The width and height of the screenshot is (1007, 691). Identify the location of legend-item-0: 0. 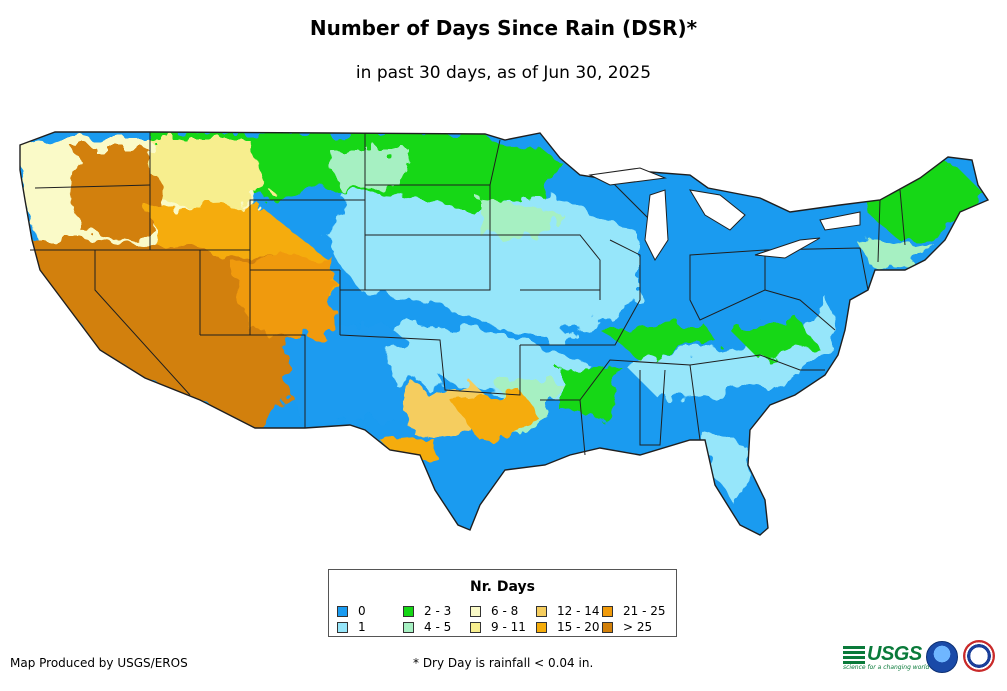
(351, 611).